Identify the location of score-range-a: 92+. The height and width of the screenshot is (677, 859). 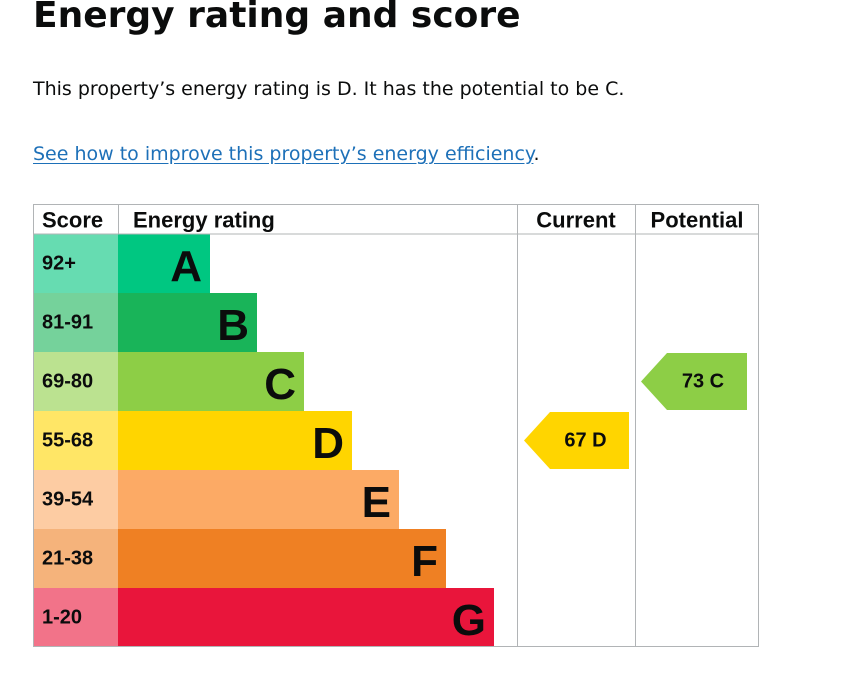
(59, 264).